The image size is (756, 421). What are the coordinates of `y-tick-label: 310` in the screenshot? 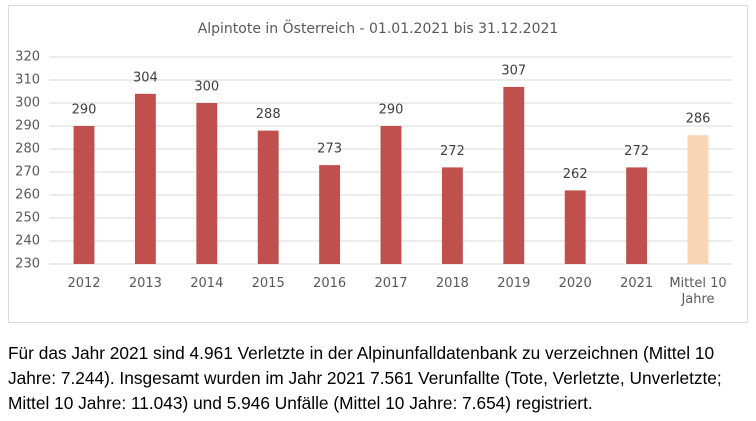 It's located at (27, 80).